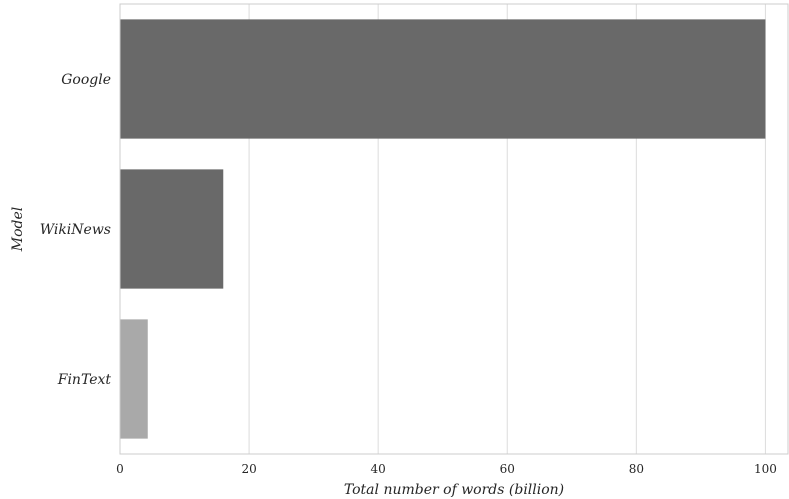  Describe the element at coordinates (18, 230) in the screenshot. I see `y-axis-label: Model` at that location.